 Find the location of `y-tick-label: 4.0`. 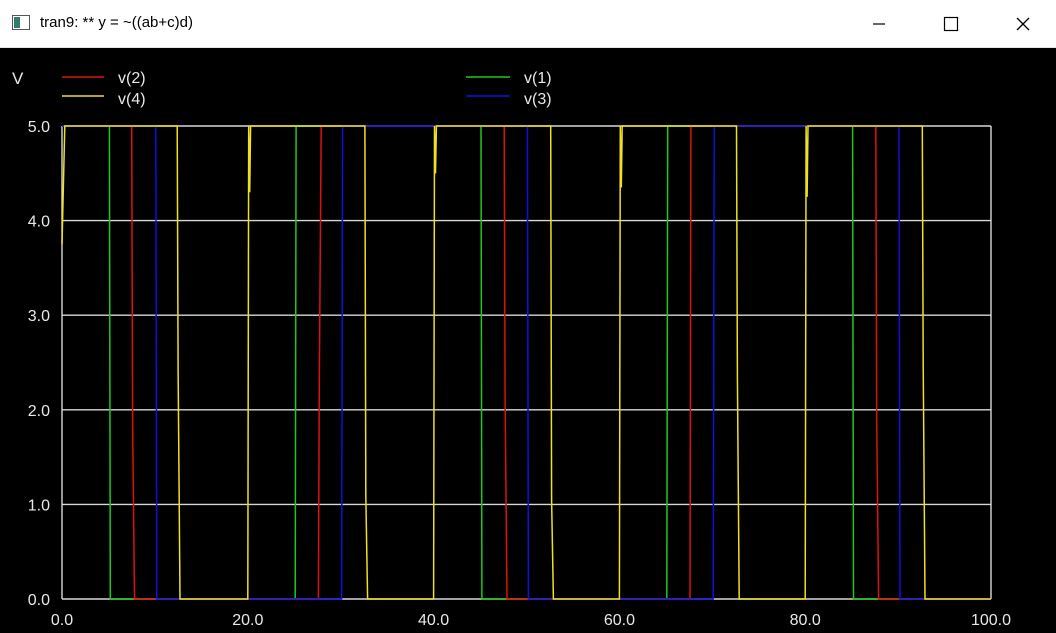

y-tick-label: 4.0 is located at coordinates (39, 222).